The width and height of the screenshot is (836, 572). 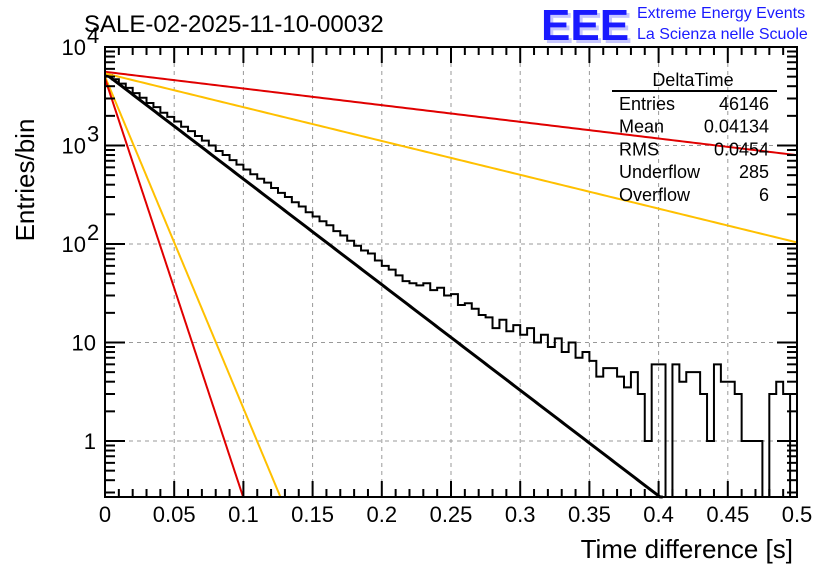 I want to click on logo-line1: Extreme Energy Events, so click(x=721, y=13).